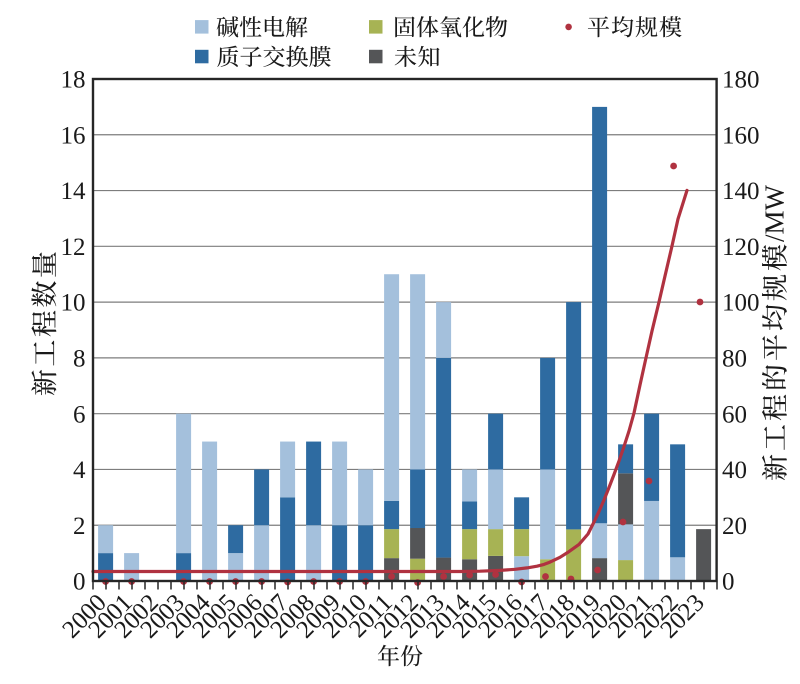 The width and height of the screenshot is (800, 684). Describe the element at coordinates (79, 359) in the screenshot. I see `svg-text: 8` at that location.